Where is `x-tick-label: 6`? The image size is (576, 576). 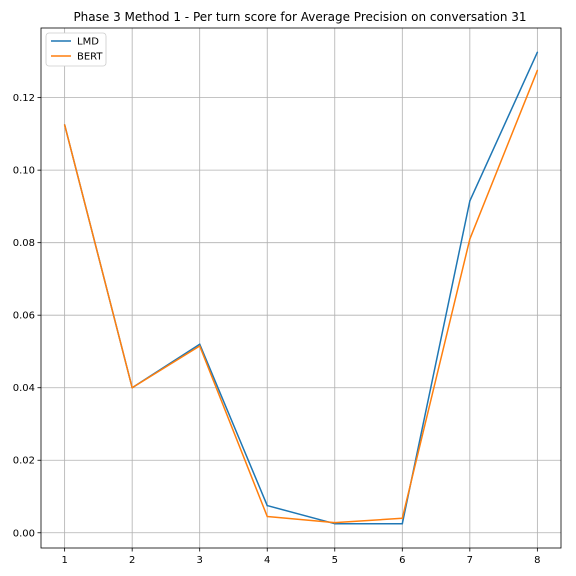
x-tick-label: 6 is located at coordinates (402, 560).